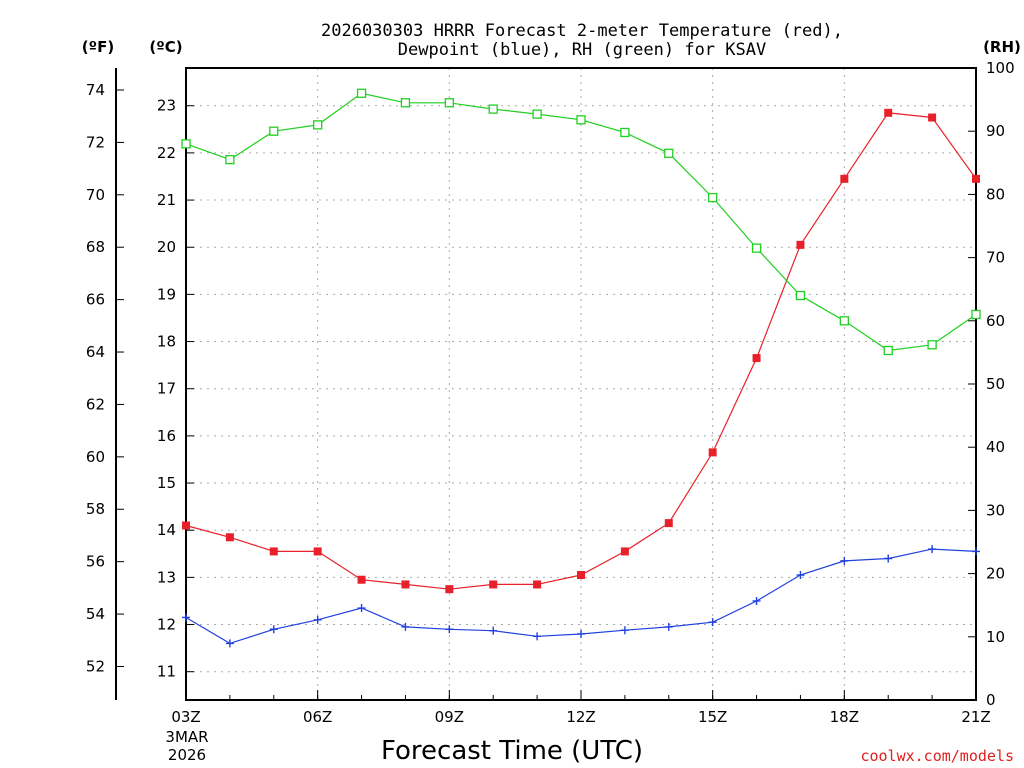 This screenshot has height=768, width=1024. I want to click on fahrenheit-tick-label: 62, so click(95, 404).